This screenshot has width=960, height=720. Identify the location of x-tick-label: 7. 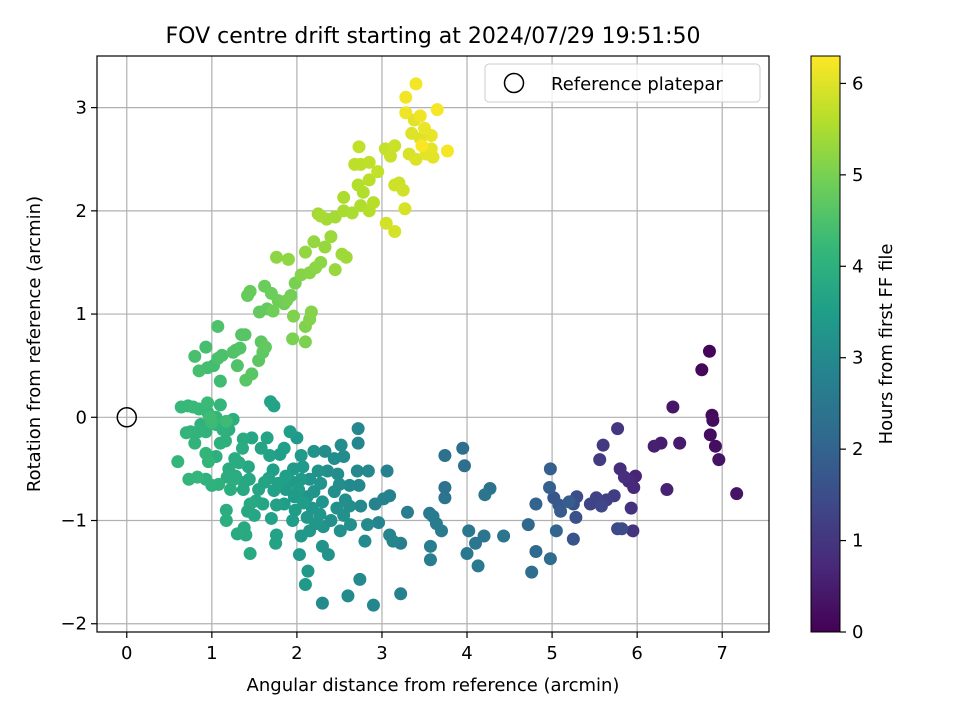
(721, 653).